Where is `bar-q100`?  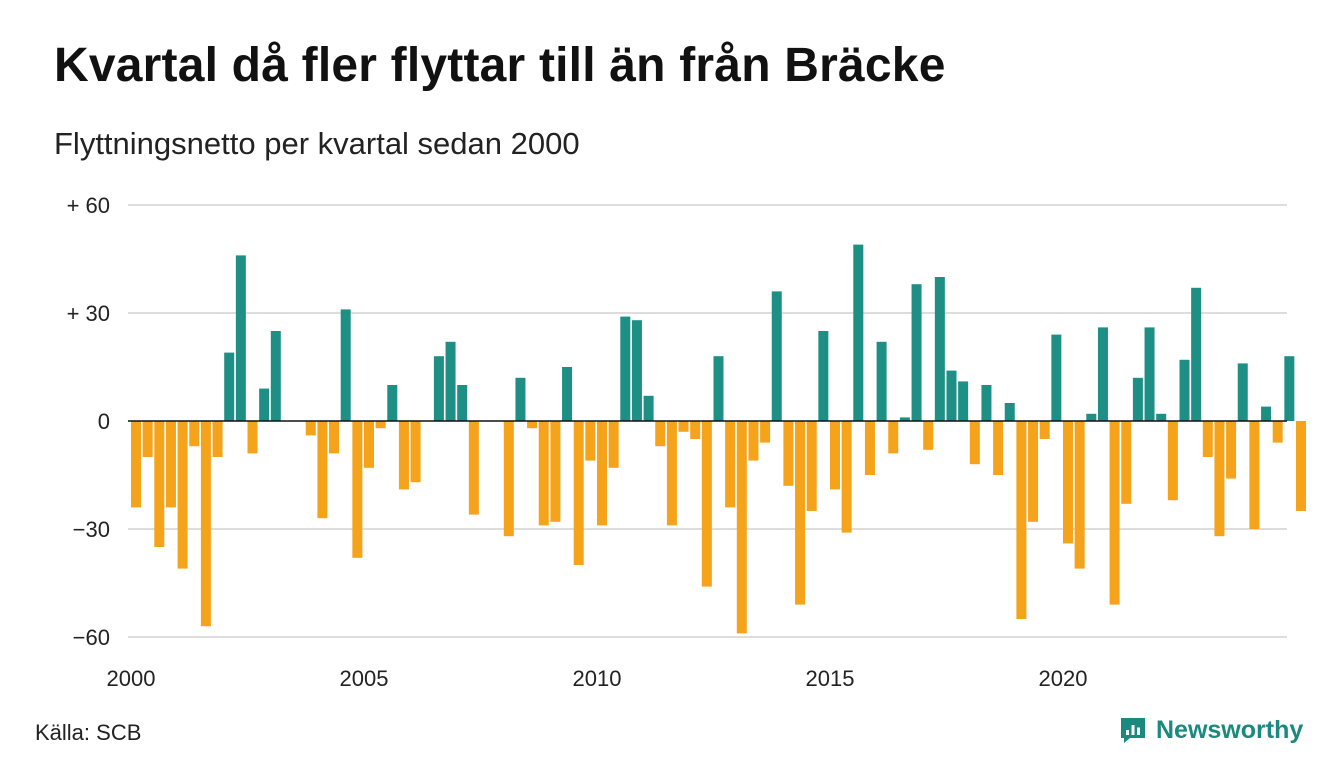
bar-q100 is located at coordinates (1289, 388).